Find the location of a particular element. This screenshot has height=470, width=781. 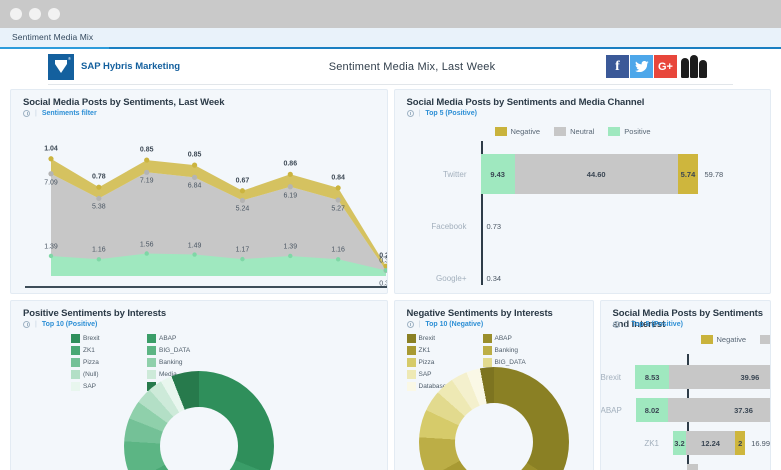

window-titlebar is located at coordinates (390, 14).